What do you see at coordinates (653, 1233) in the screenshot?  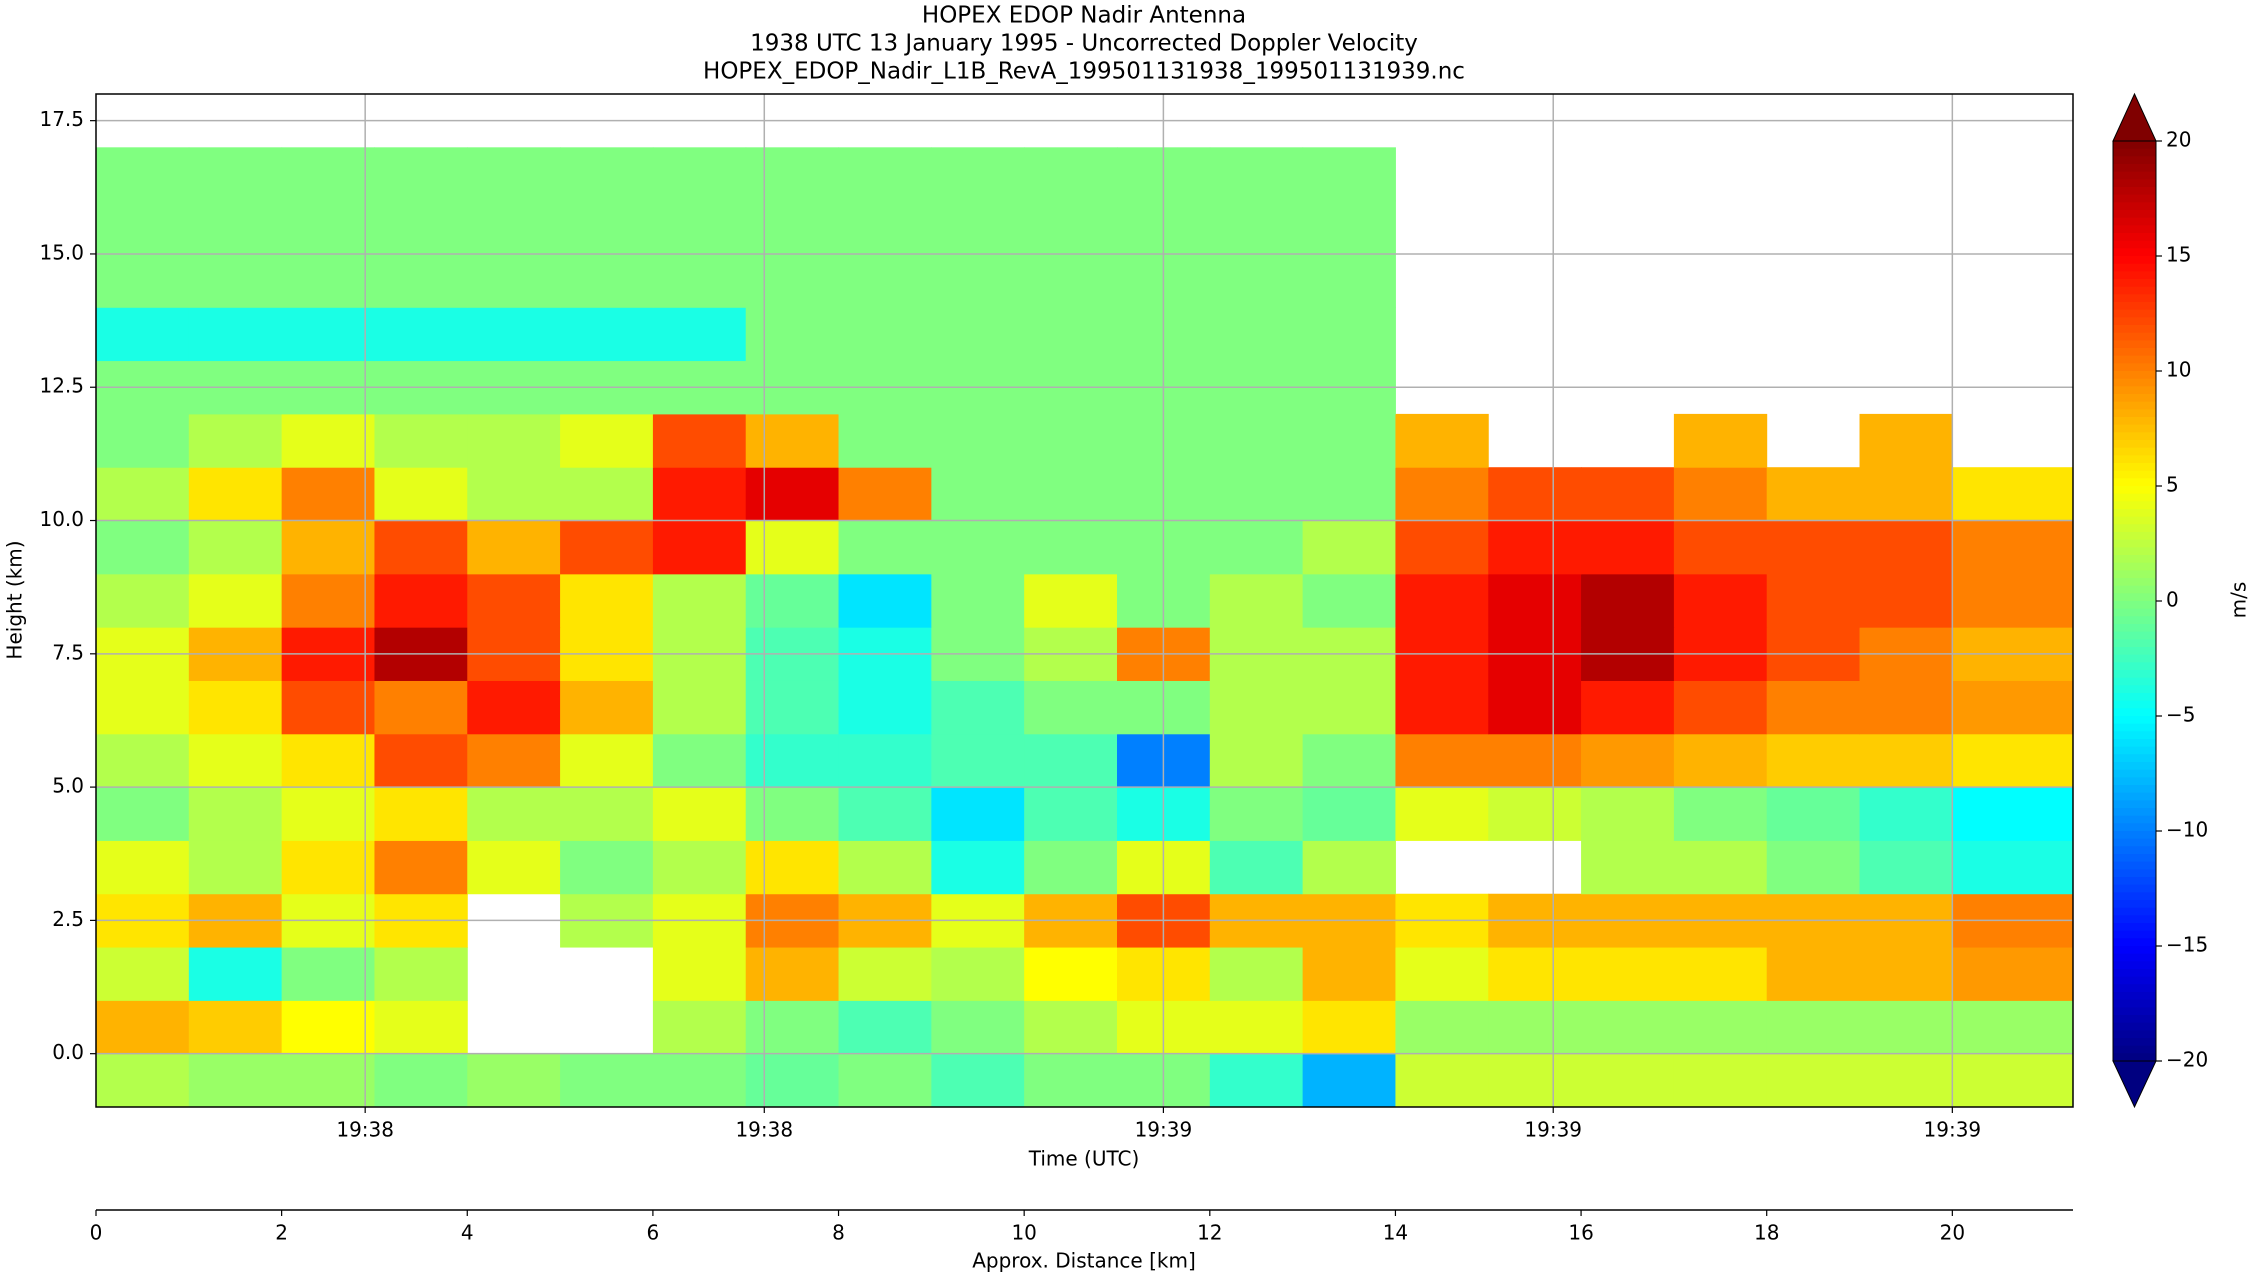 I see `distance-tick-label: 6` at bounding box center [653, 1233].